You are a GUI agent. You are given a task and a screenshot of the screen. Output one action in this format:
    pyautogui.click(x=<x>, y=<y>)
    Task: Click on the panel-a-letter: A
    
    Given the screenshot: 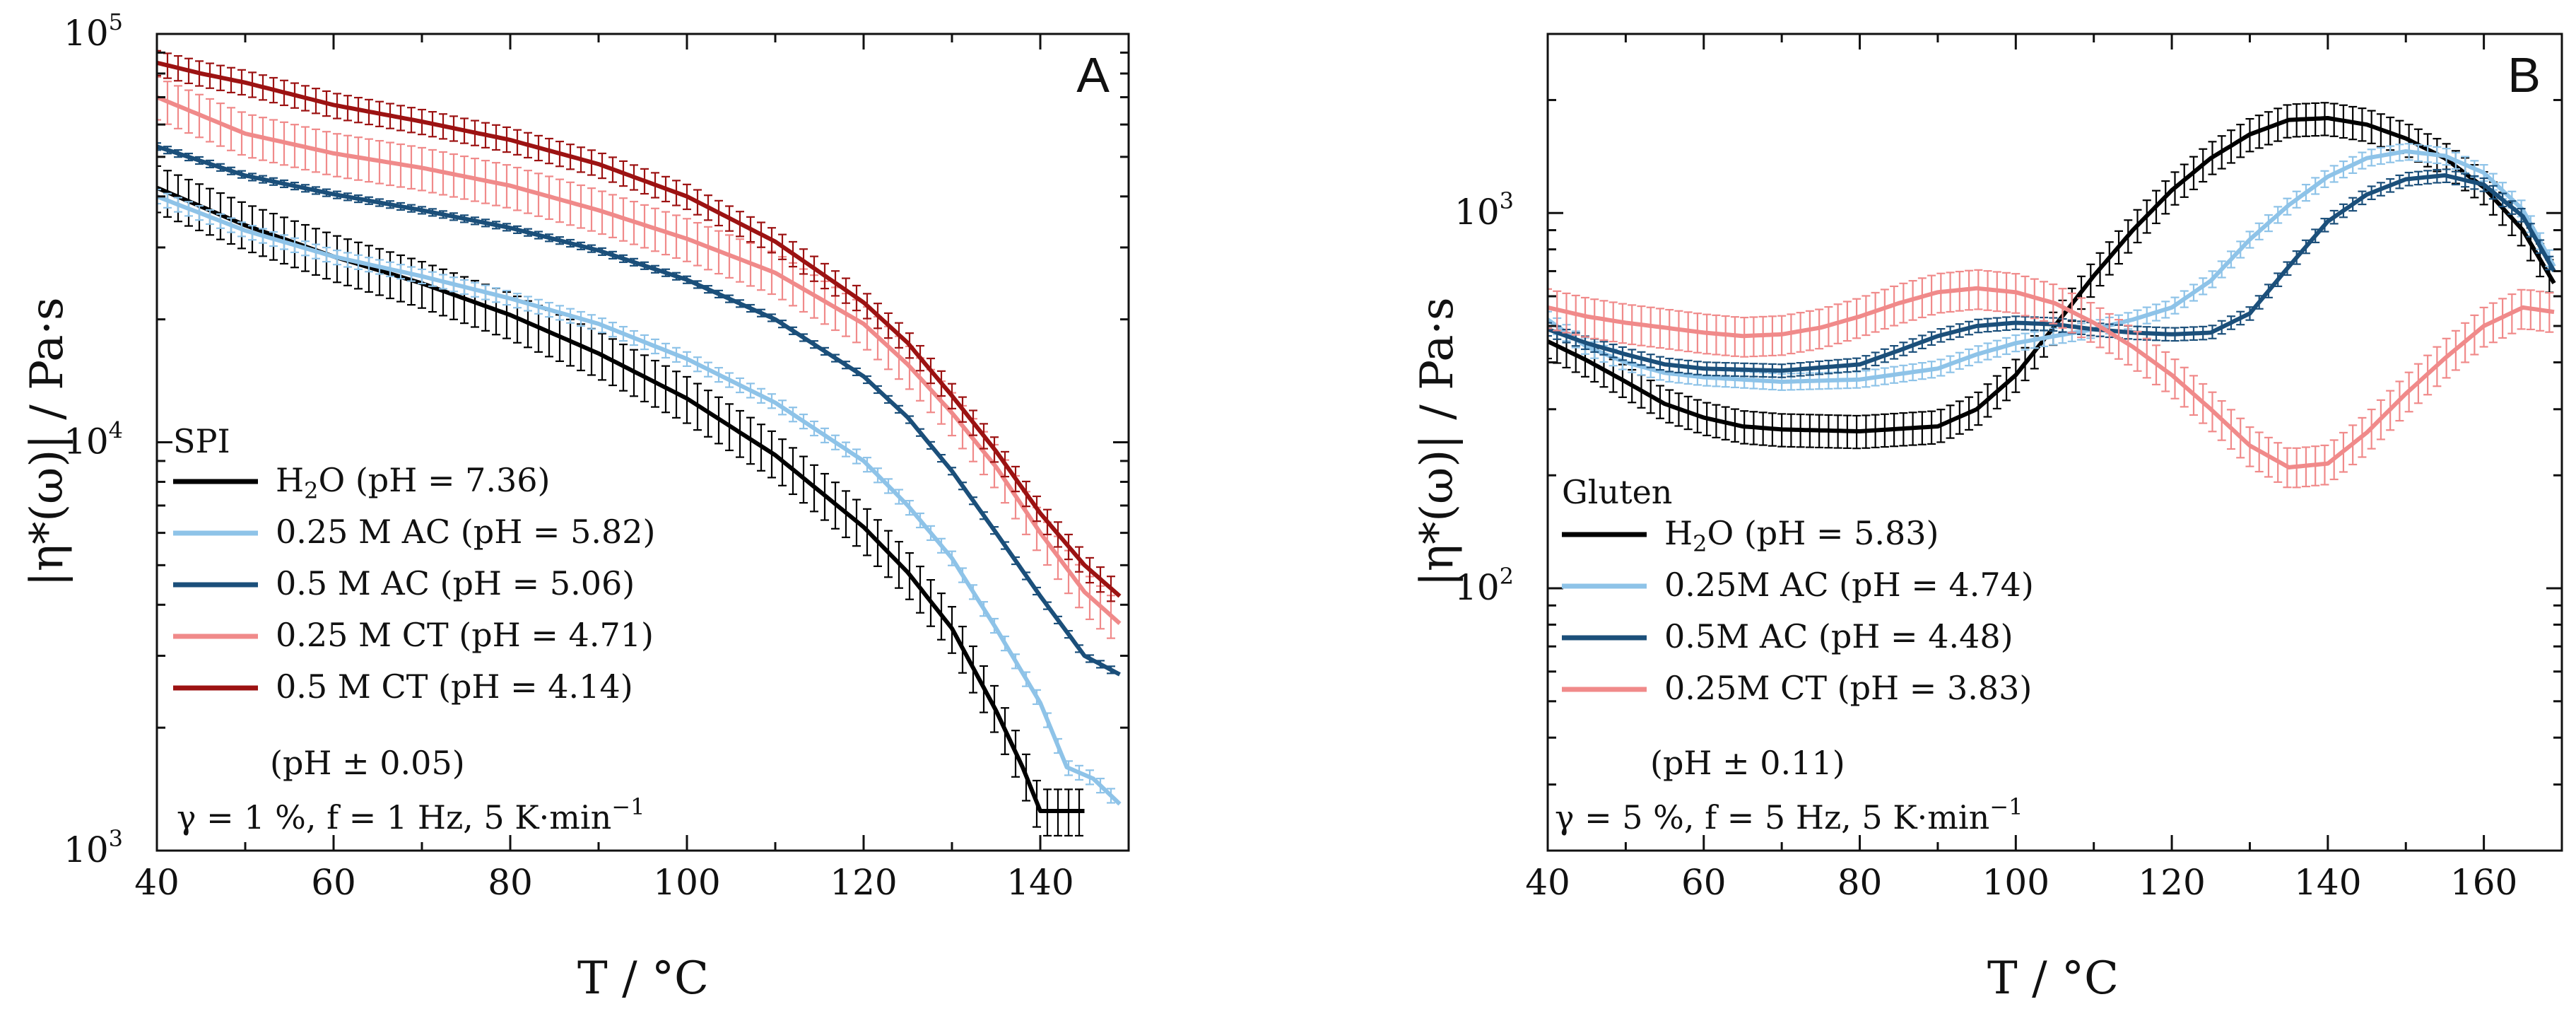 What is the action you would take?
    pyautogui.click(x=1093, y=75)
    